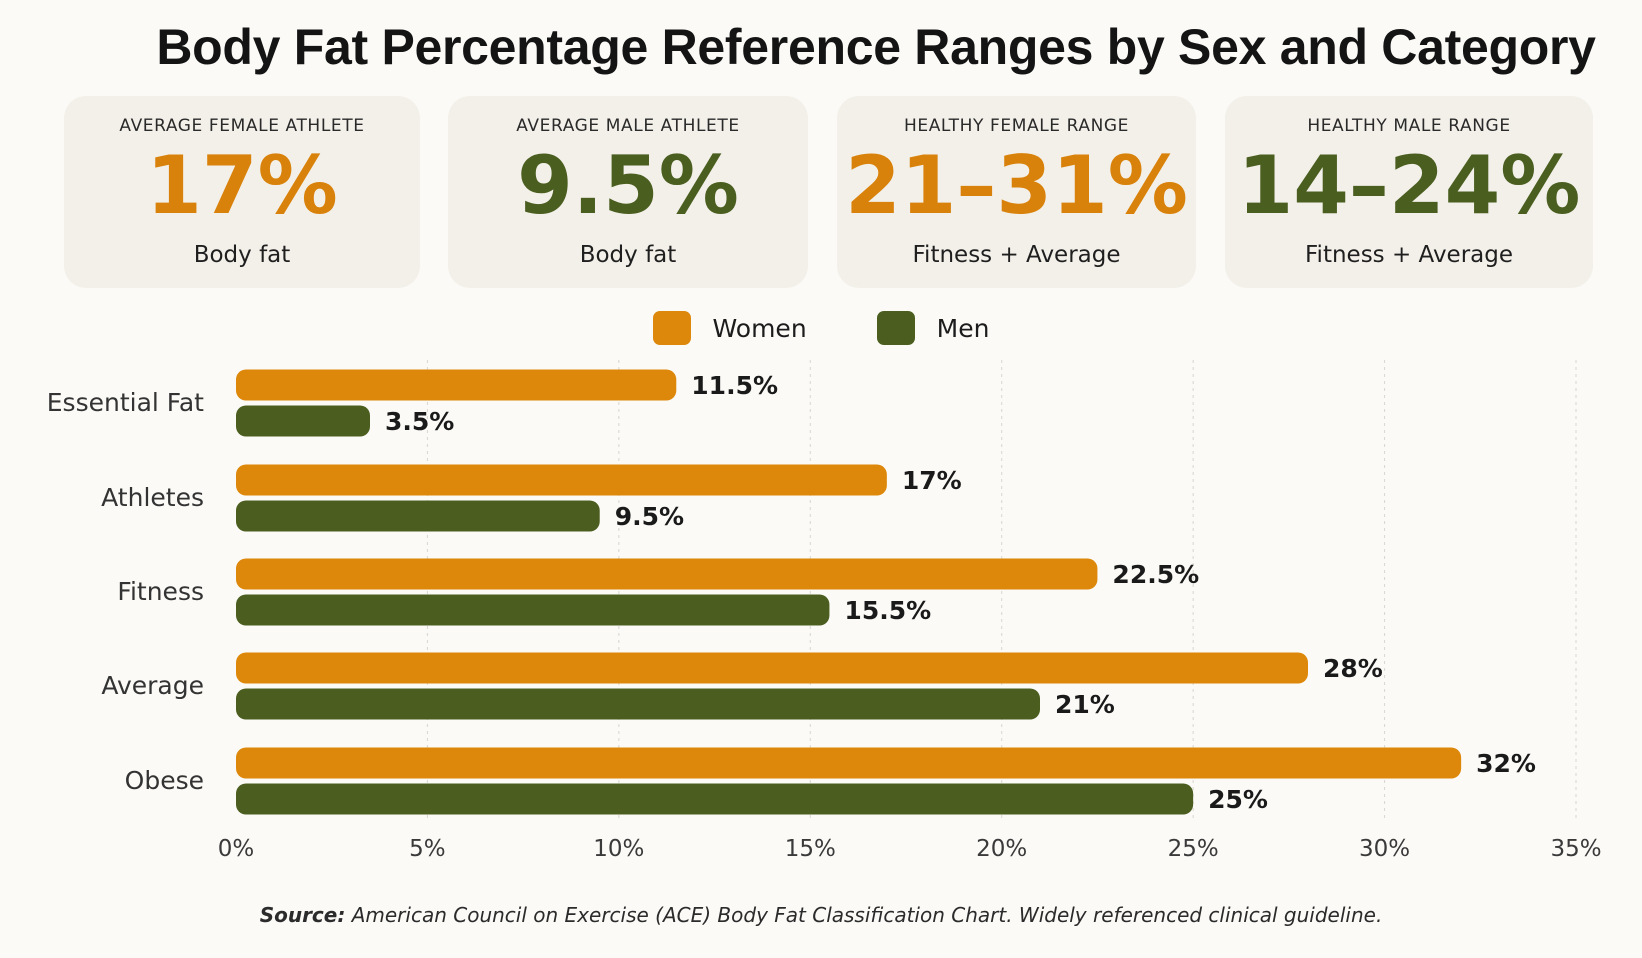 The width and height of the screenshot is (1642, 958). What do you see at coordinates (419, 421) in the screenshot?
I see `data-label: 3.5%` at bounding box center [419, 421].